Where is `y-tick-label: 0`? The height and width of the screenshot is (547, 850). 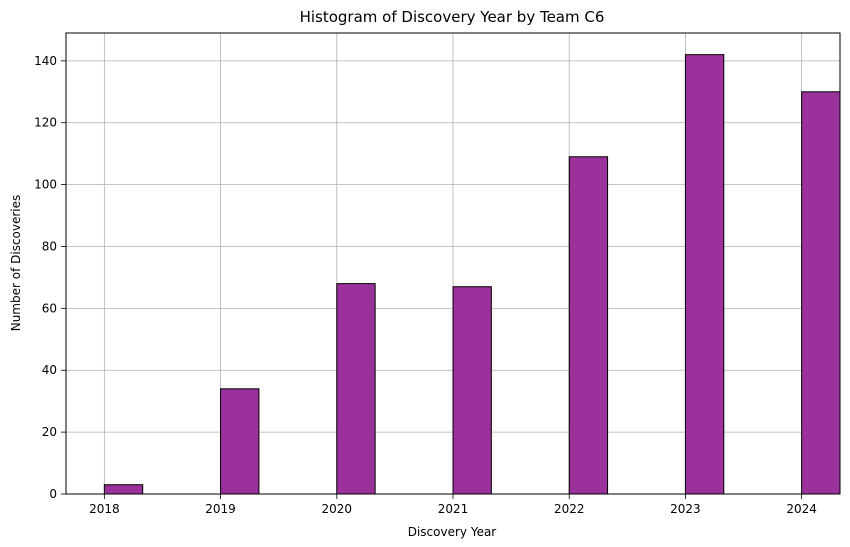
y-tick-label: 0 is located at coordinates (53, 494).